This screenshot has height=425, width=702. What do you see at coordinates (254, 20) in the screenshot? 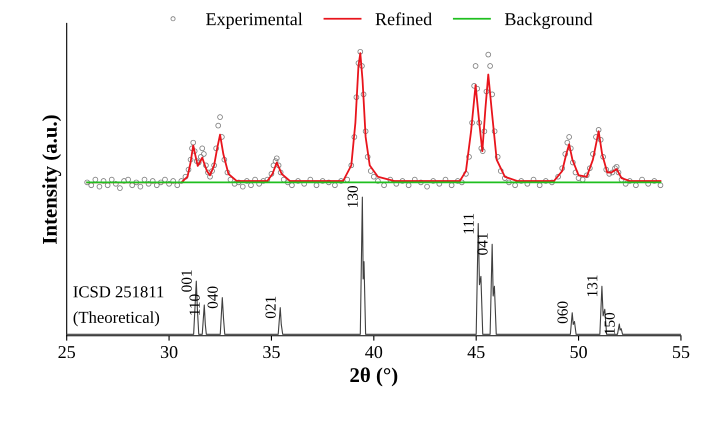
I see `legend-label: Experimental` at bounding box center [254, 20].